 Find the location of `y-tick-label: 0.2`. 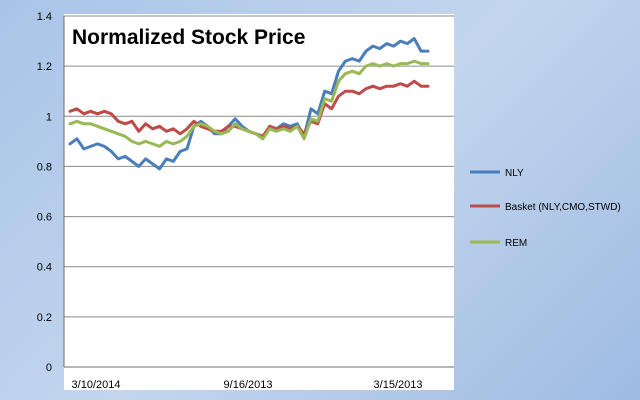

y-tick-label: 0.2 is located at coordinates (44, 318).